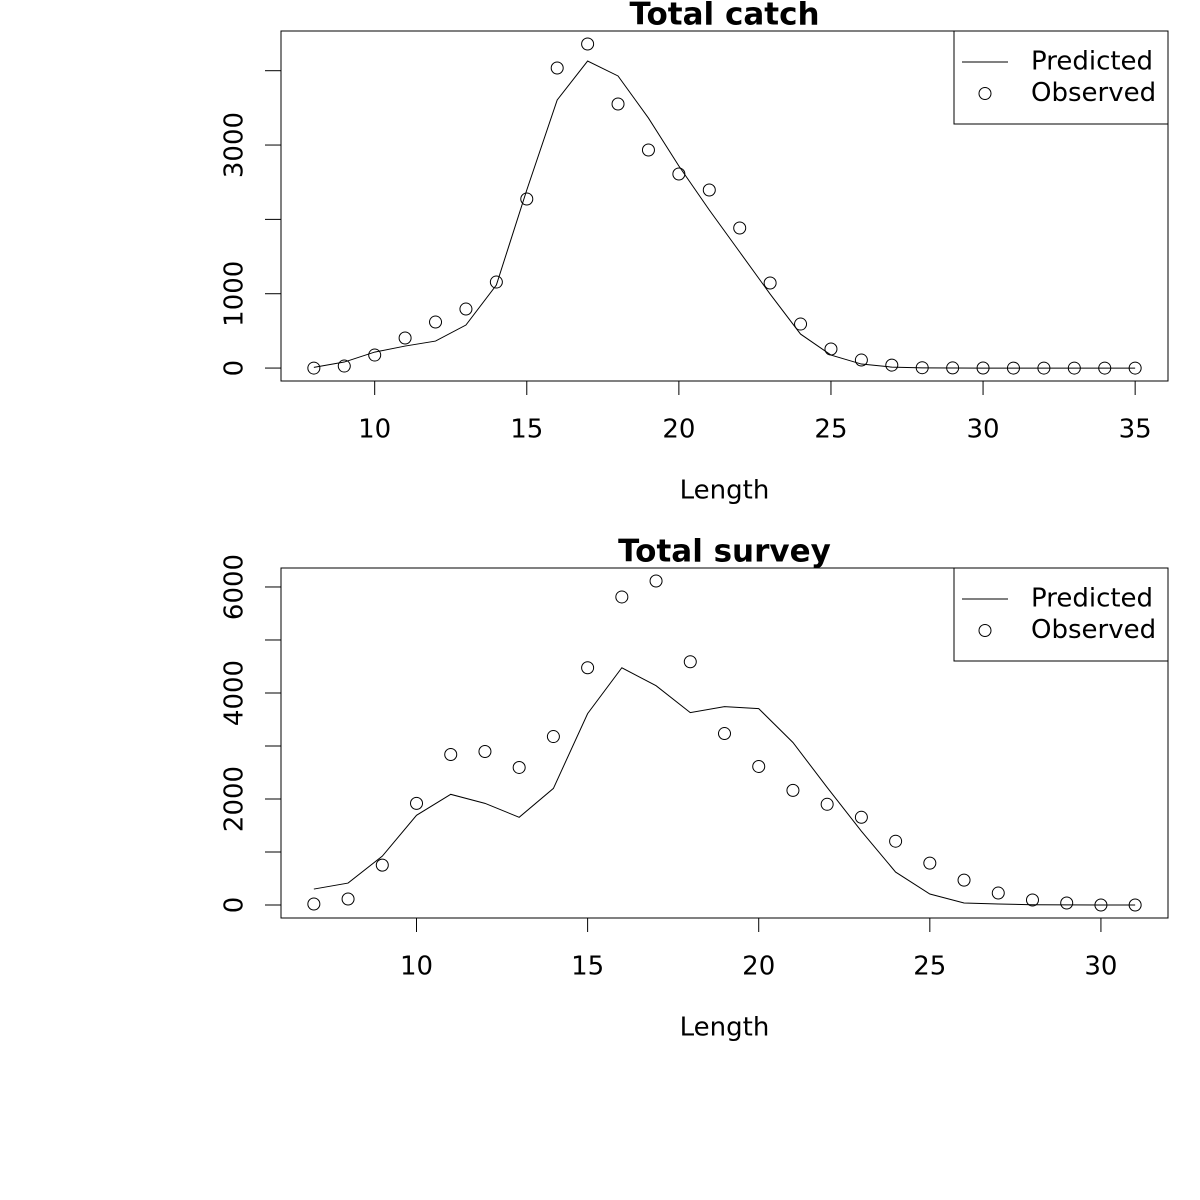 The width and height of the screenshot is (1200, 1200). What do you see at coordinates (1135, 430) in the screenshot?
I see `x-tick-label: 35` at bounding box center [1135, 430].